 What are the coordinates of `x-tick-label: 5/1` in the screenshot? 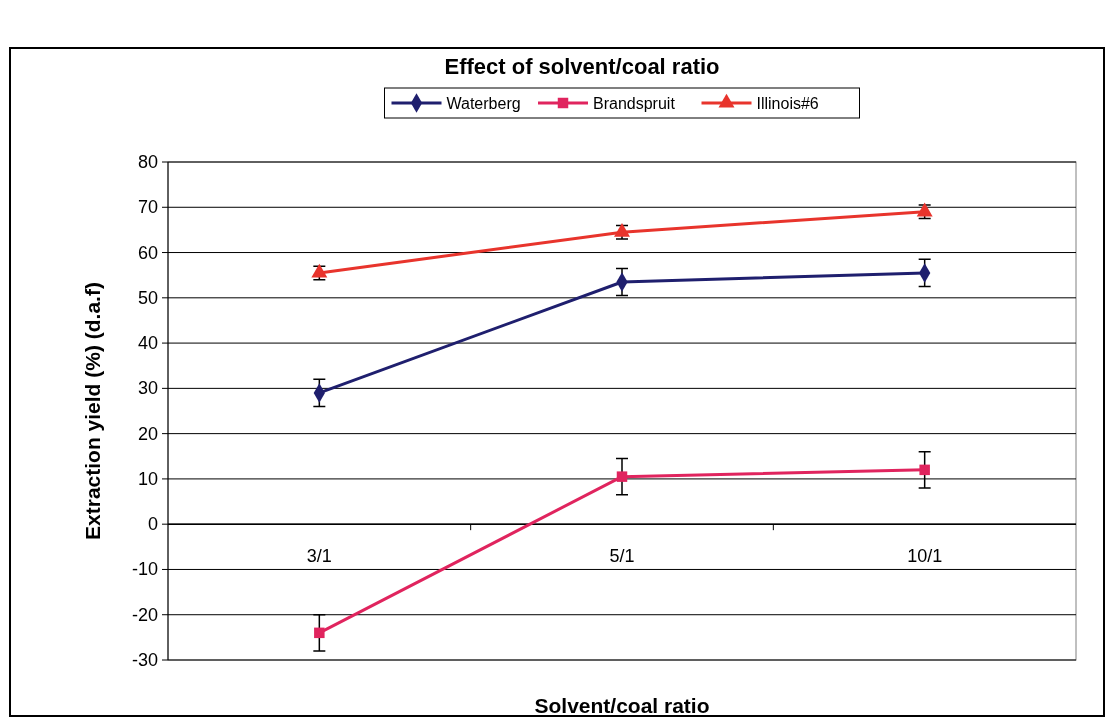 It's located at (622, 556).